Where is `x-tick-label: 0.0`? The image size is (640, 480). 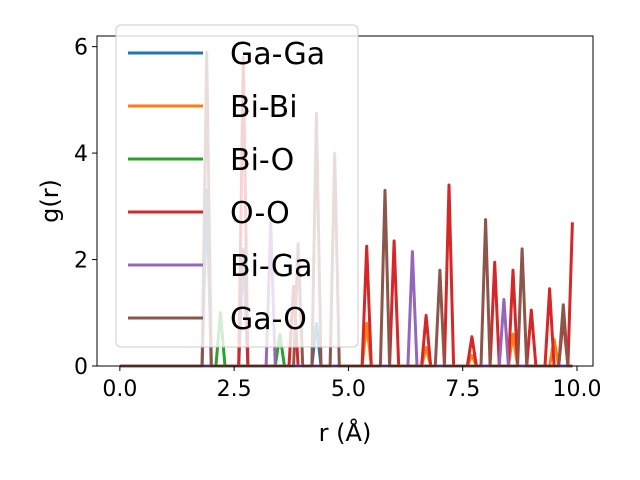 x-tick-label: 0.0 is located at coordinates (119, 389).